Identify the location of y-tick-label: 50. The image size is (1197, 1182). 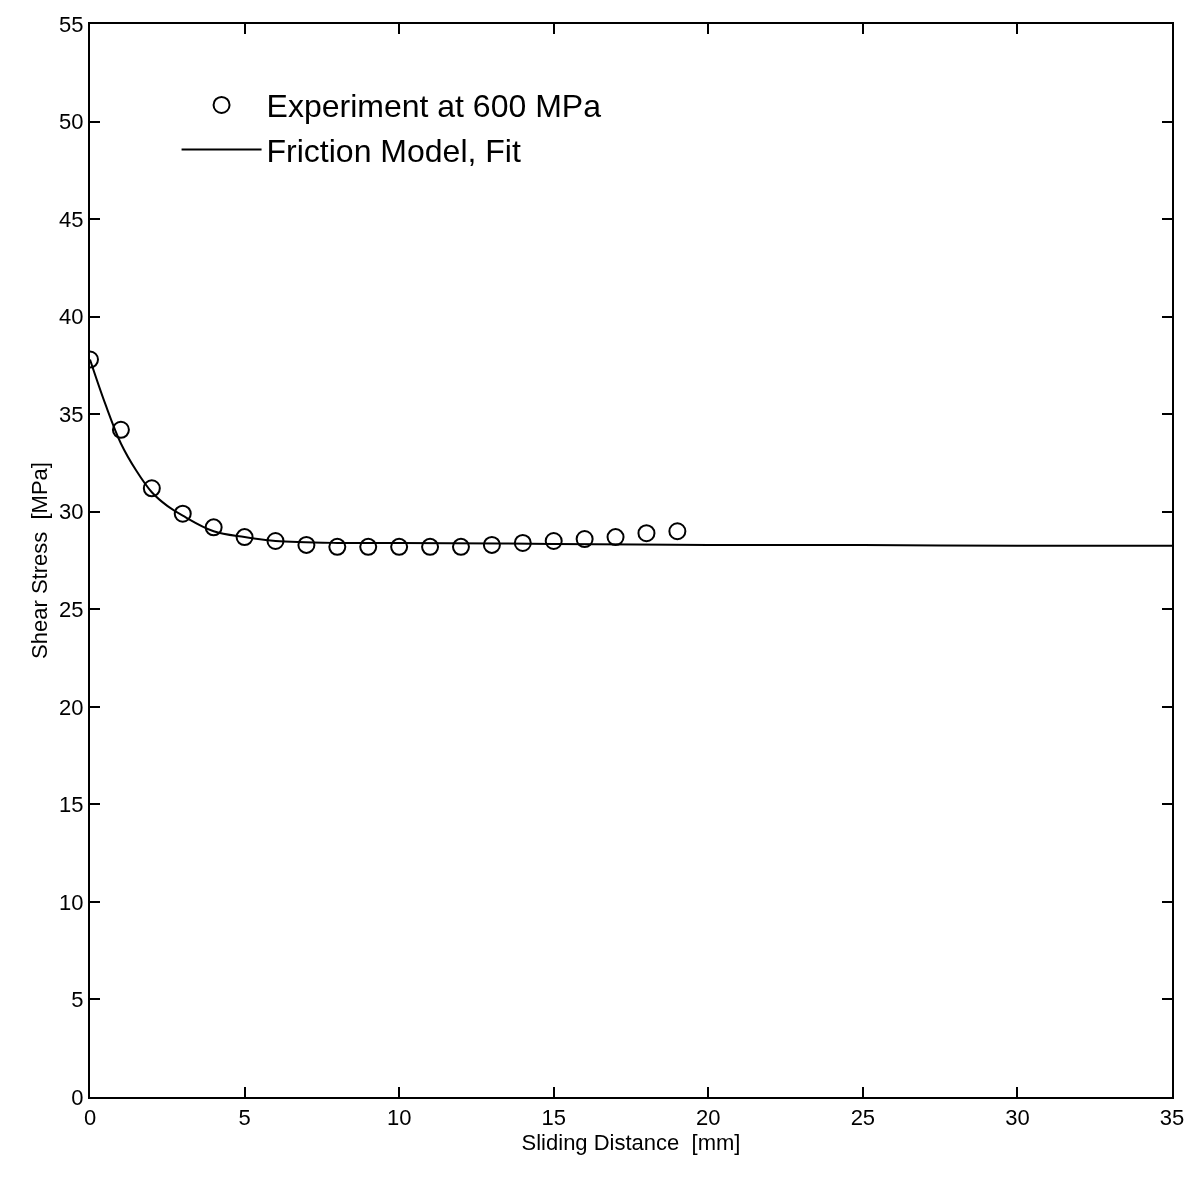
(71, 122).